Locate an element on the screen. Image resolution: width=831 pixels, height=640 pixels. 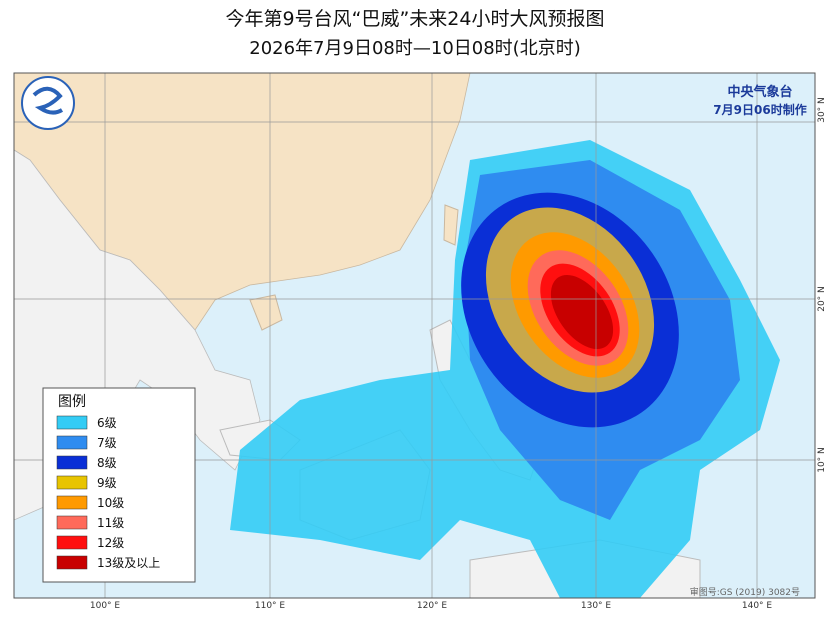
longitude-label: 140° E is located at coordinates (757, 606).